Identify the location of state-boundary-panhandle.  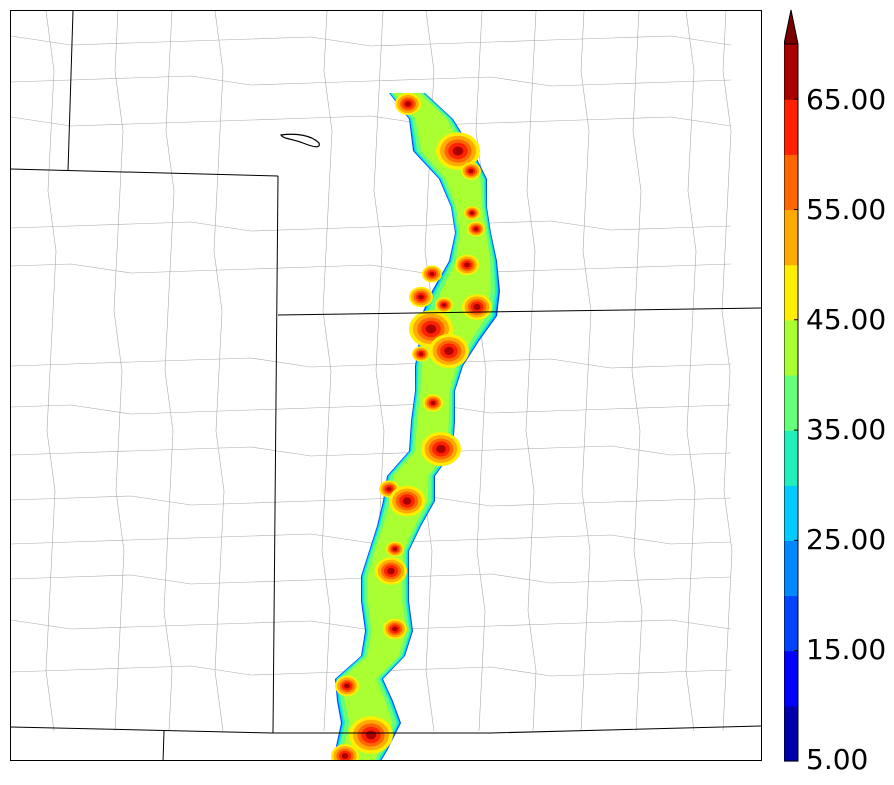
(163, 745).